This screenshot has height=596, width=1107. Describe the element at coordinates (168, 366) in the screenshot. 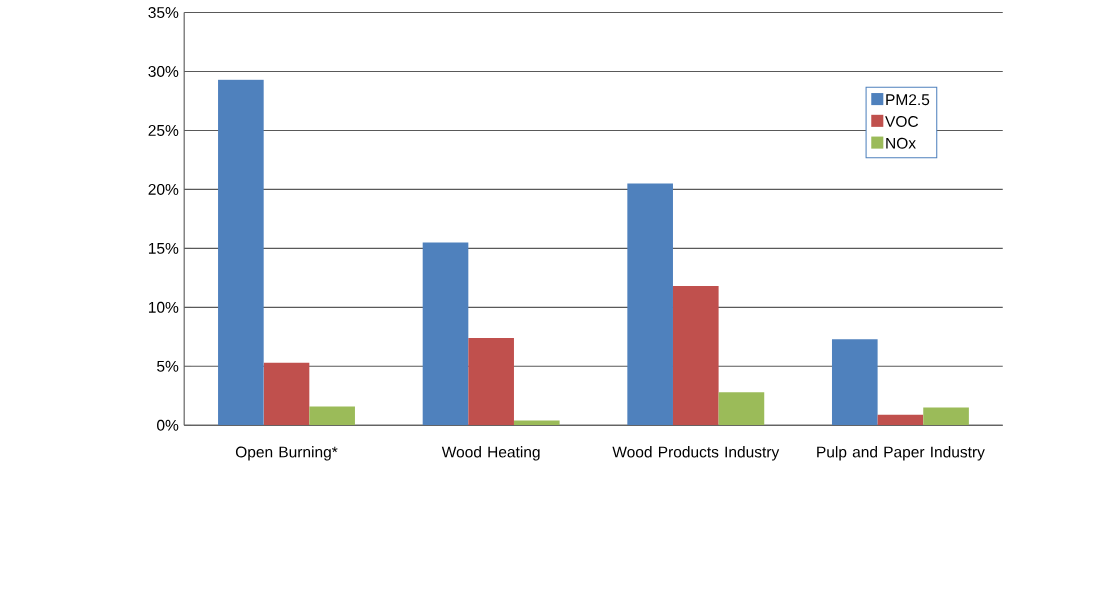

I see `y-tick-label: 5%` at that location.